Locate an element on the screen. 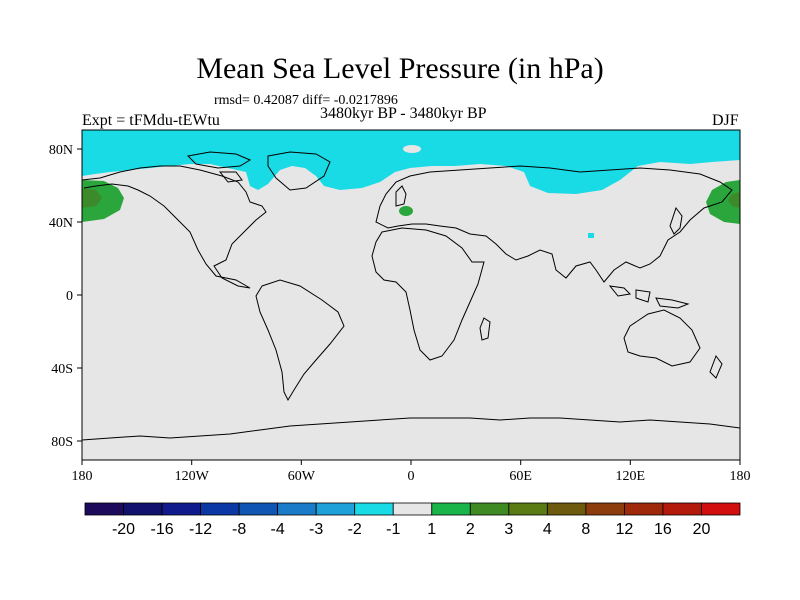  statistics-text: rmsd= 0.42087 diff= -0.0217896 is located at coordinates (306, 100).